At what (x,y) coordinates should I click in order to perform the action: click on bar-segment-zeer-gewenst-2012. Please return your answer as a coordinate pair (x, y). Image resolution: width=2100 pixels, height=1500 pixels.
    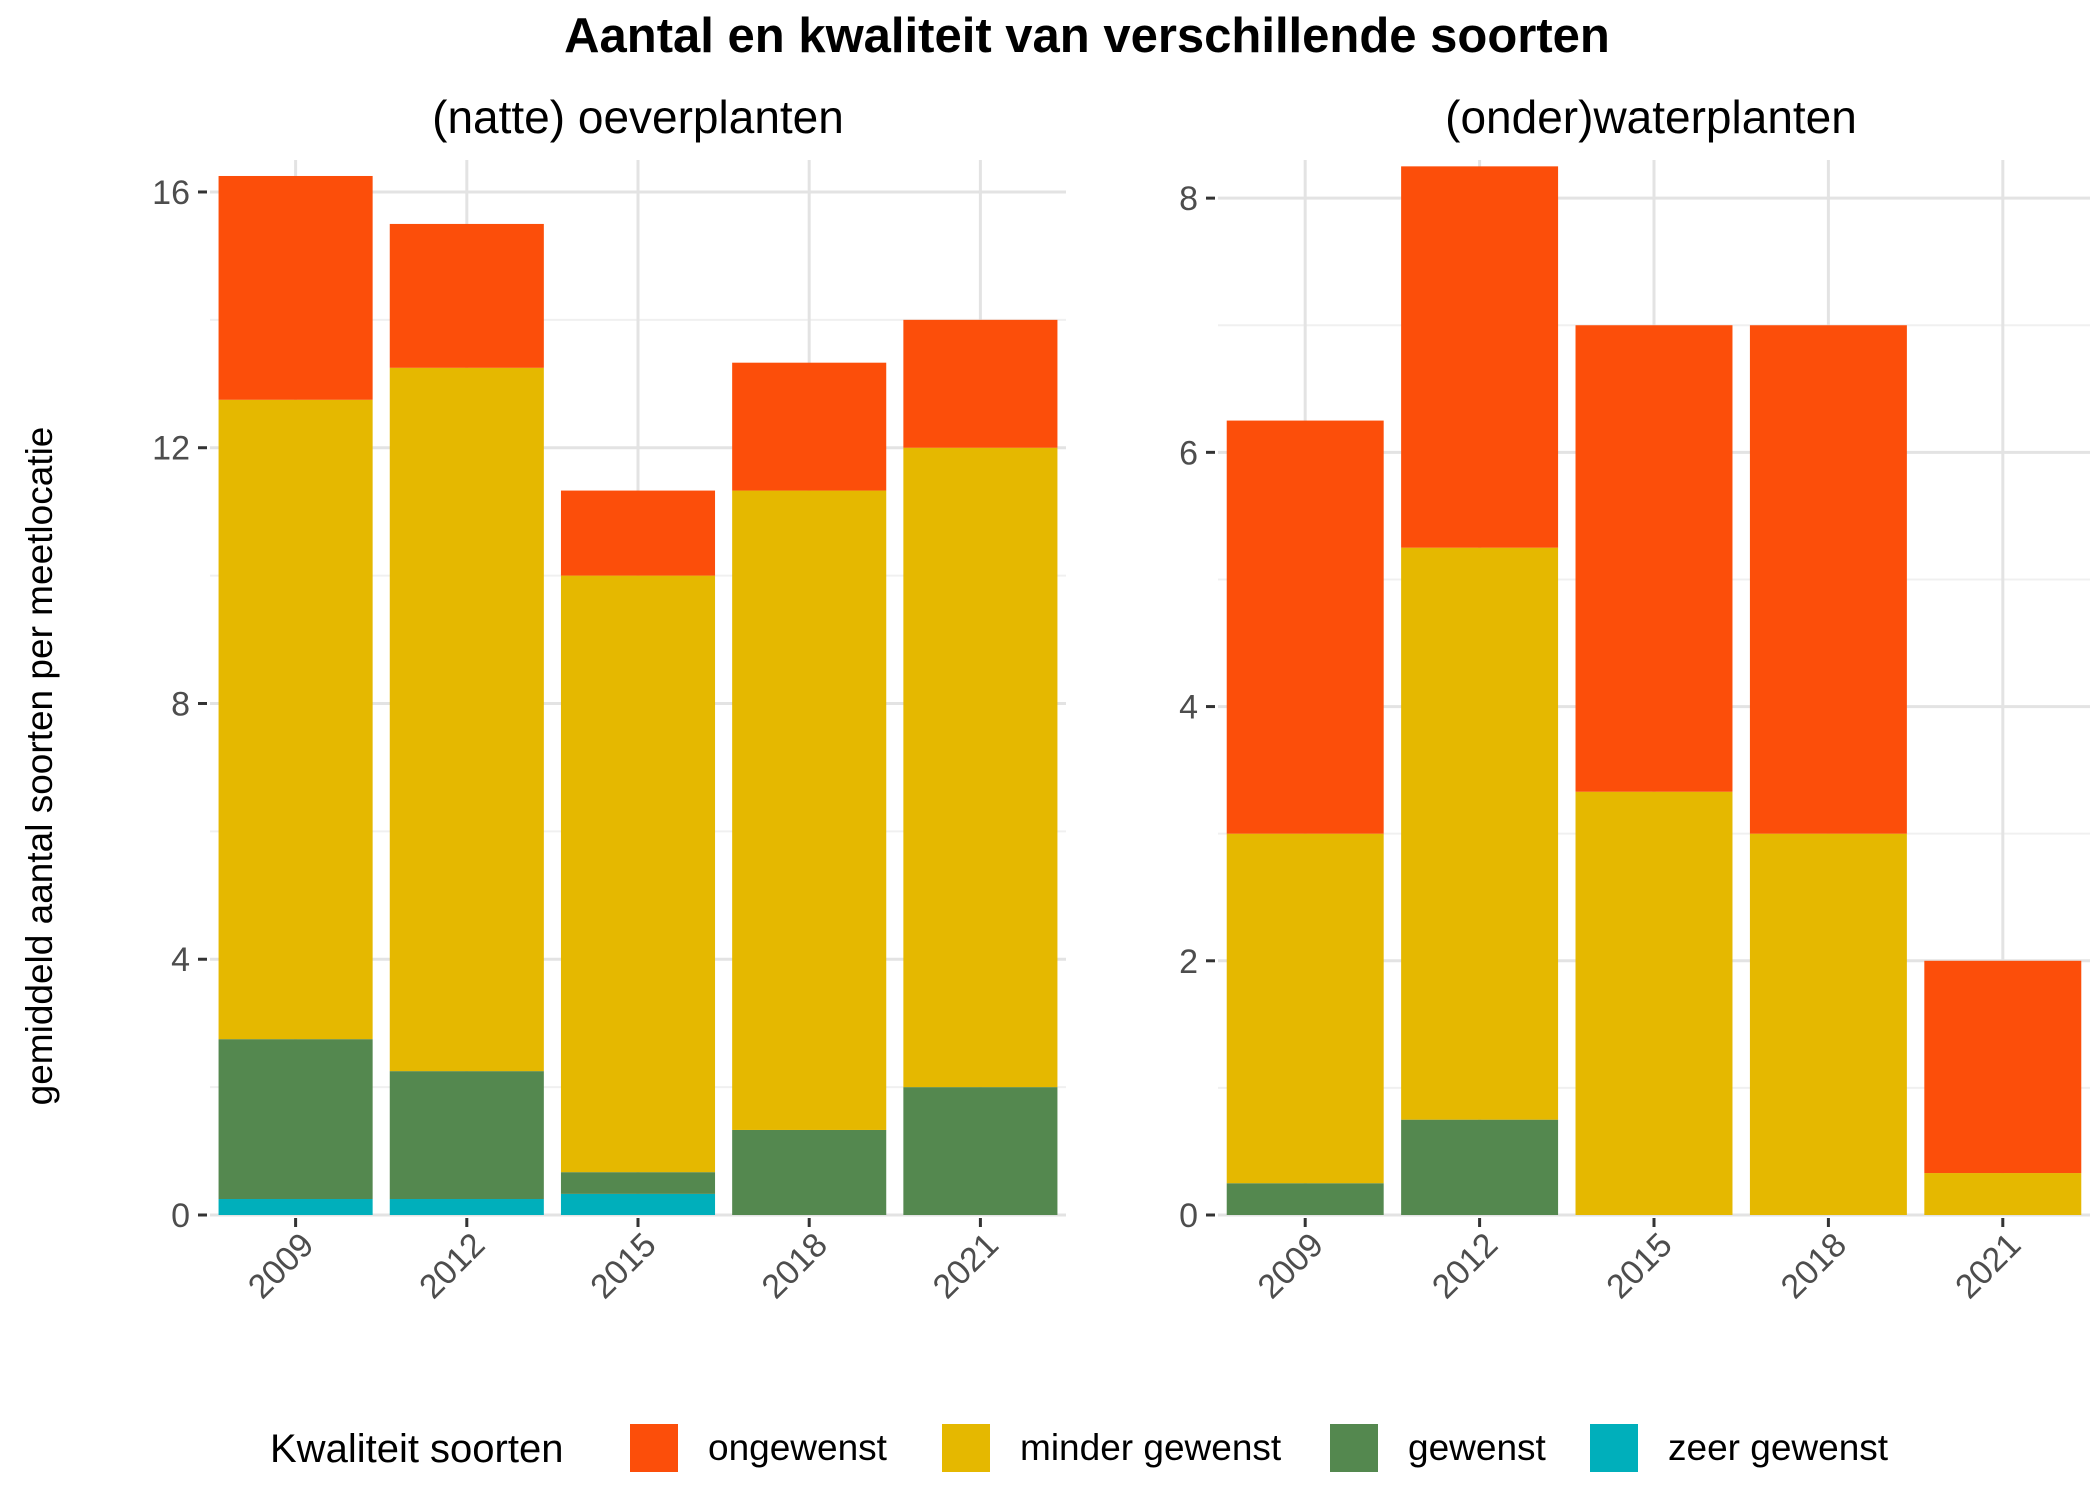
    Looking at the image, I should click on (466, 1207).